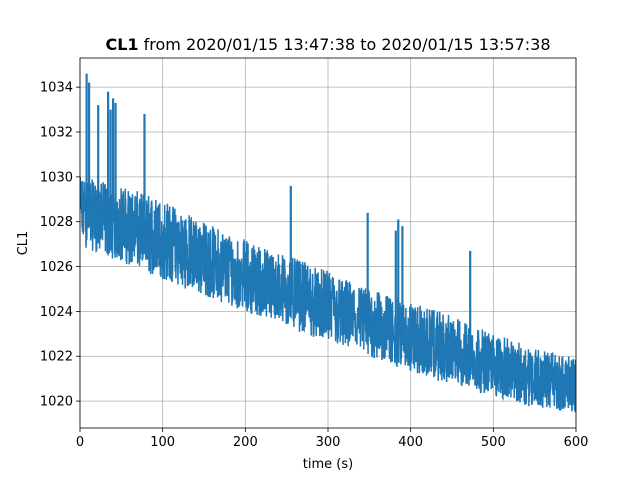  What do you see at coordinates (56, 357) in the screenshot?
I see `y-tick-label: 1022` at bounding box center [56, 357].